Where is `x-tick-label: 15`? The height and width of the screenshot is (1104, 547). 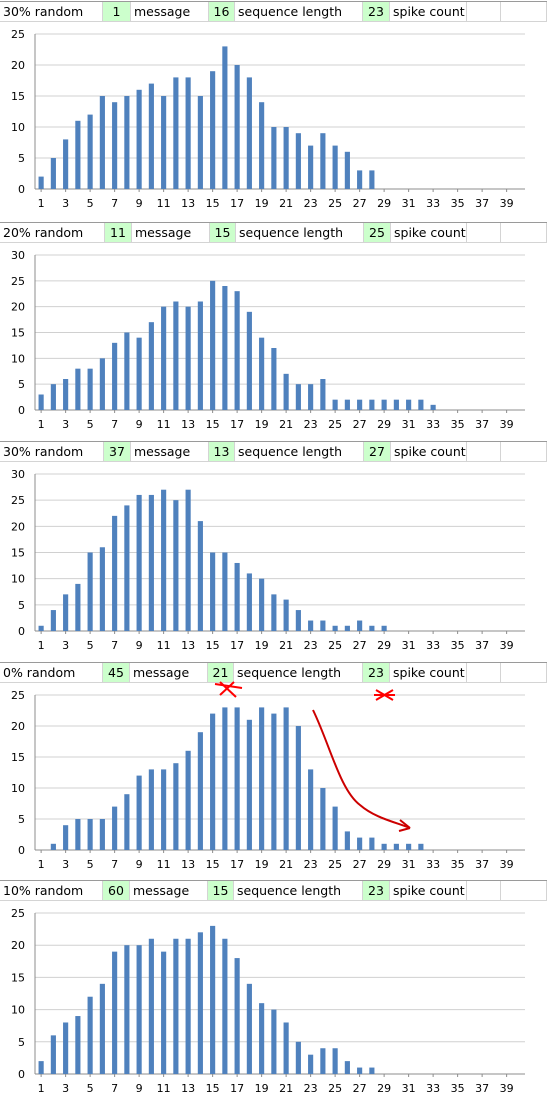
x-tick-label: 15 is located at coordinates (213, 645).